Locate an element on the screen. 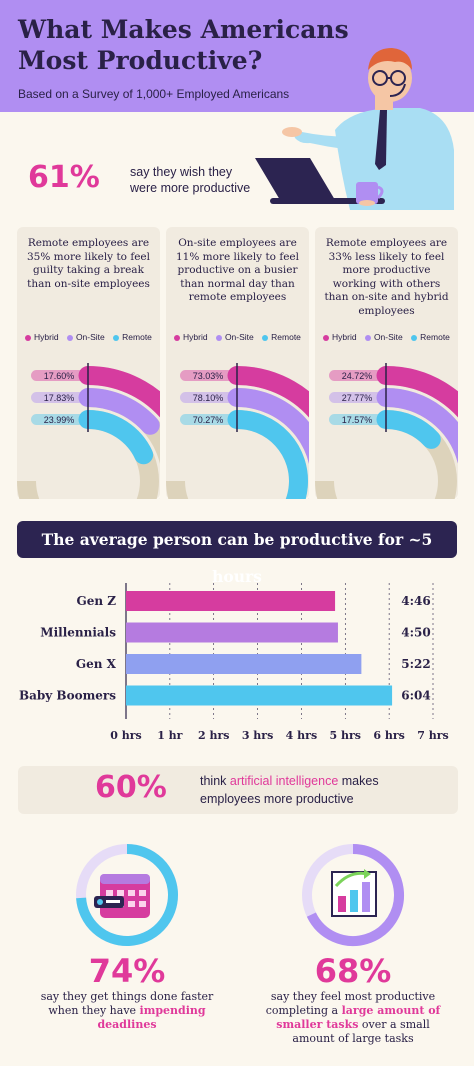 The width and height of the screenshot is (474, 1066). x-tick-label: 7 hrs is located at coordinates (432, 735).